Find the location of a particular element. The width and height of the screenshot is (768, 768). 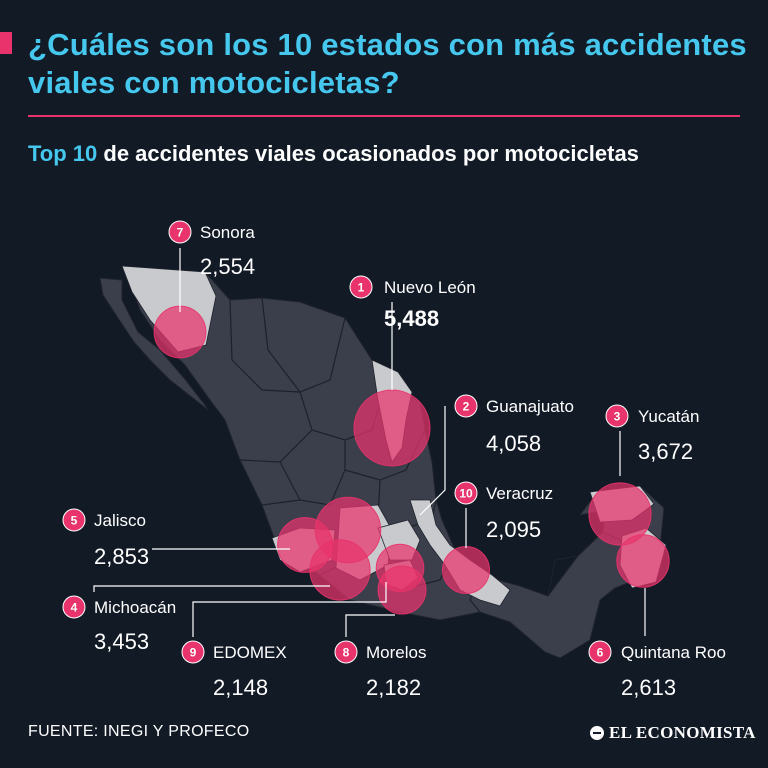

rank-number: 10 is located at coordinates (466, 494).